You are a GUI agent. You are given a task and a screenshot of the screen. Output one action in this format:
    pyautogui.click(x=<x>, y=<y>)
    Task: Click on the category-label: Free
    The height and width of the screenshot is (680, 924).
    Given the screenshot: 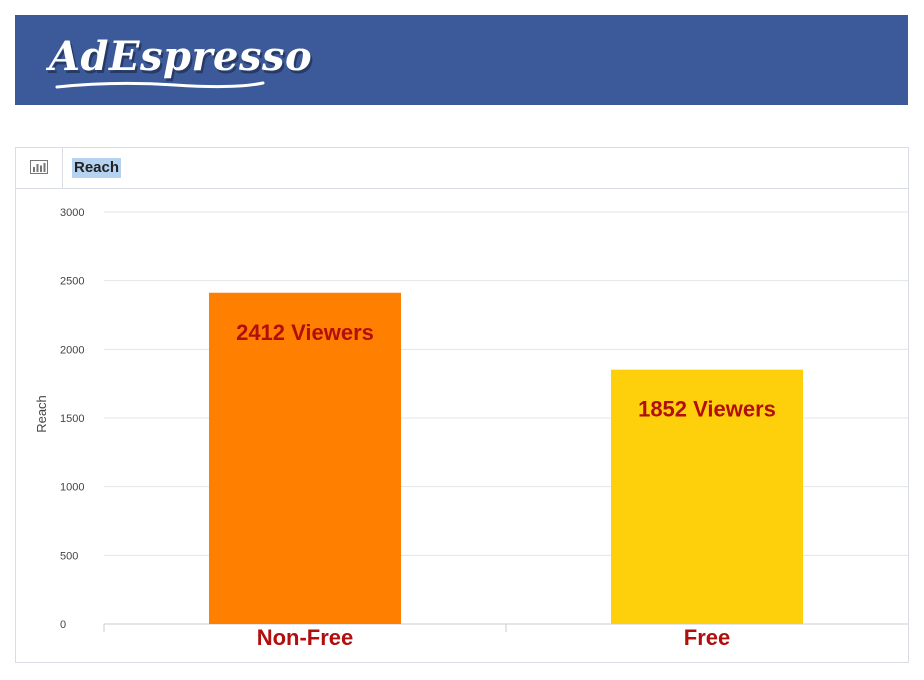 What is the action you would take?
    pyautogui.click(x=707, y=637)
    